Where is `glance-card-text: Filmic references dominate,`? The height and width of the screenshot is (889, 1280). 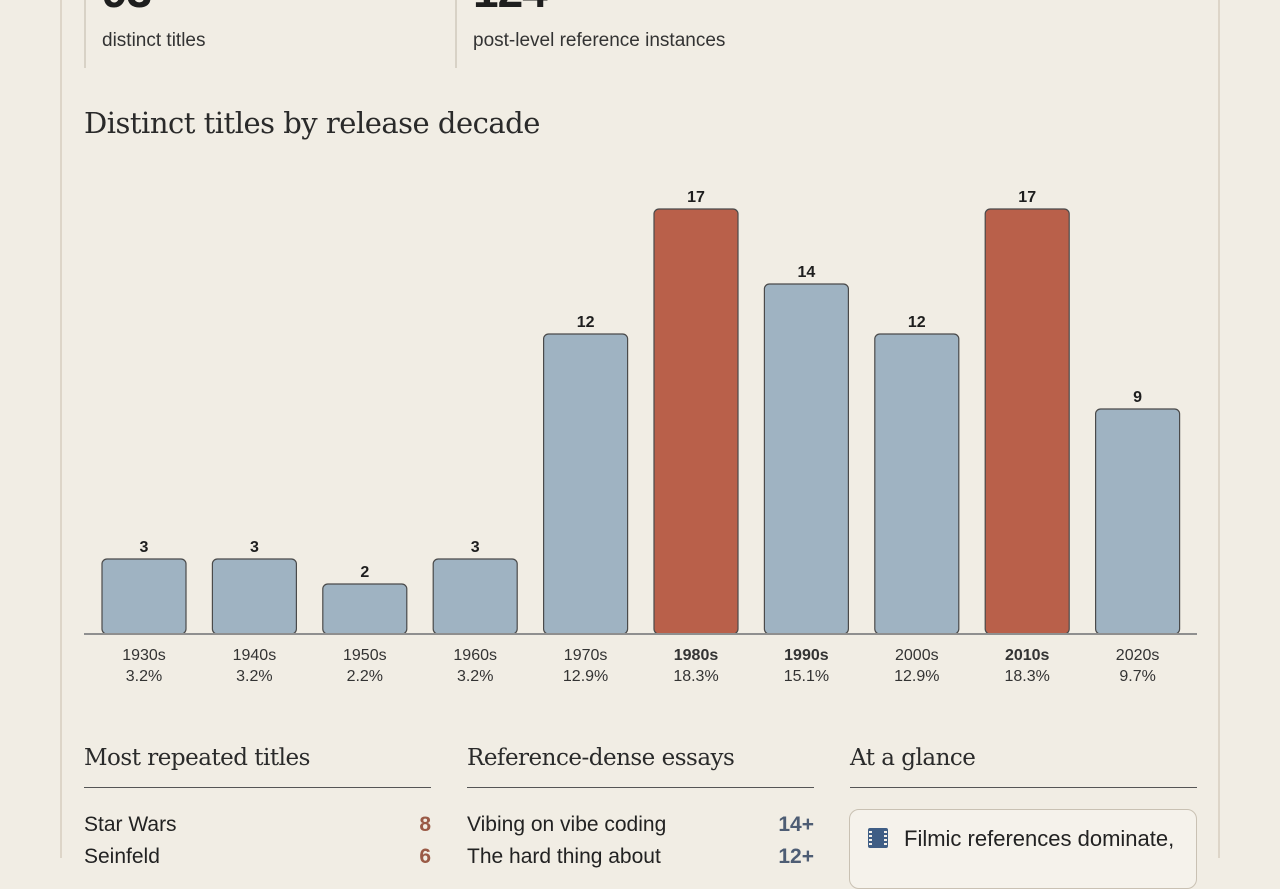
glance-card-text: Filmic references dominate, is located at coordinates (1039, 838).